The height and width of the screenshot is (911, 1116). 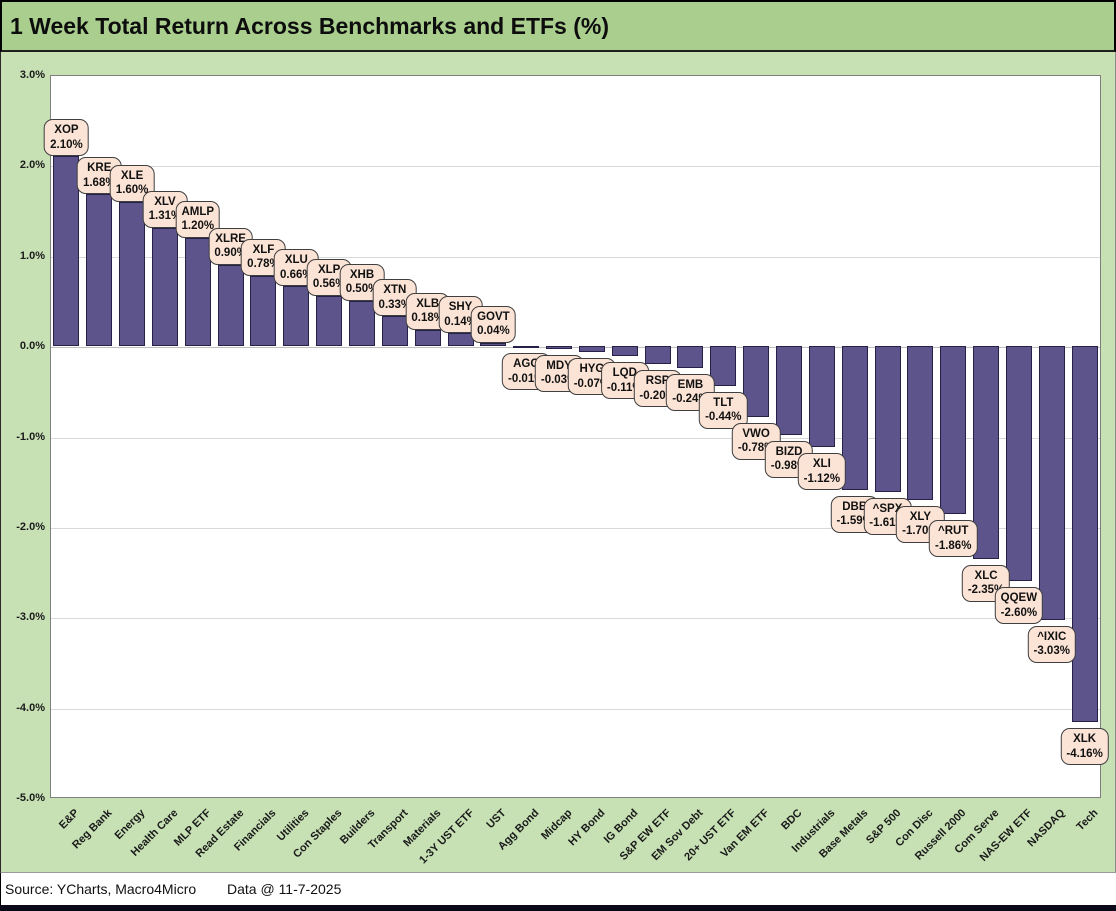 I want to click on bar-label-ticker: XLF, so click(x=263, y=249).